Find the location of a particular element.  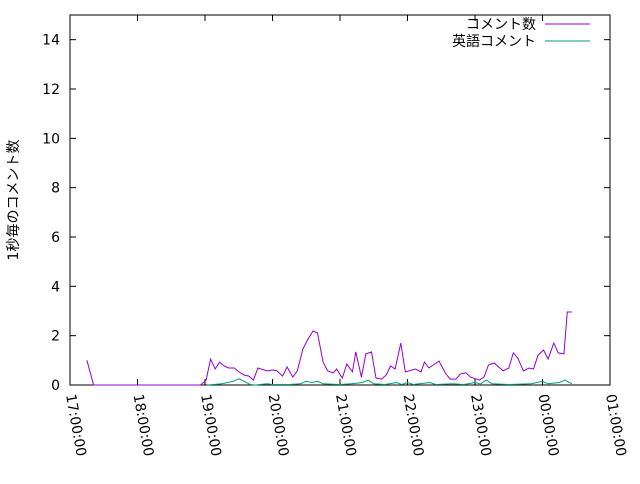

x-tick-label: 22:00:00 is located at coordinates (413, 425).